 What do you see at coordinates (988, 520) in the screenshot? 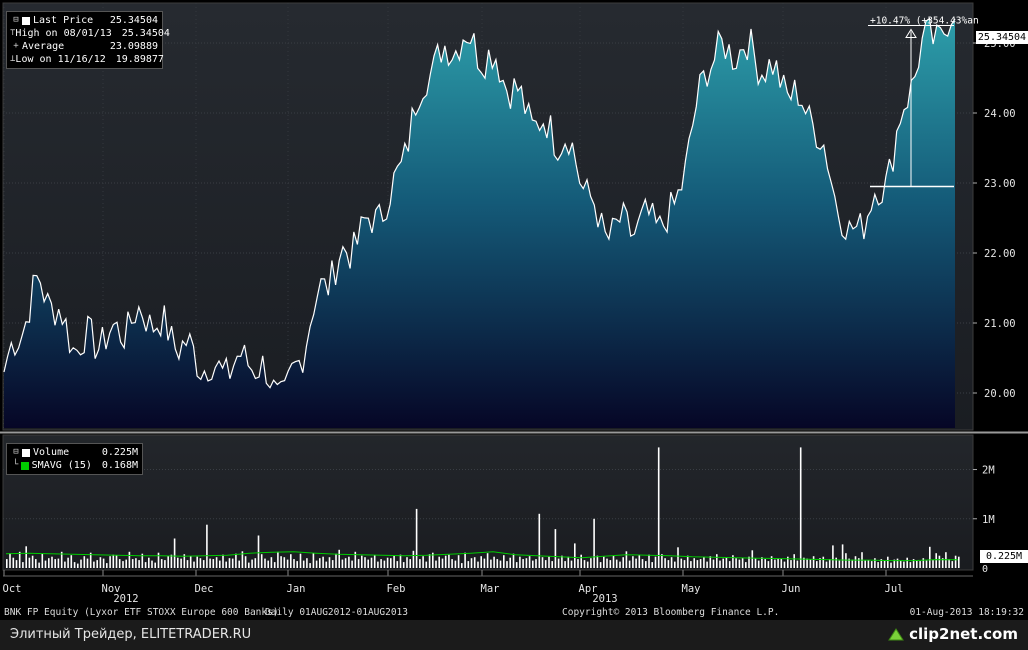
I see `volume-tick-label: 1M` at bounding box center [988, 520].